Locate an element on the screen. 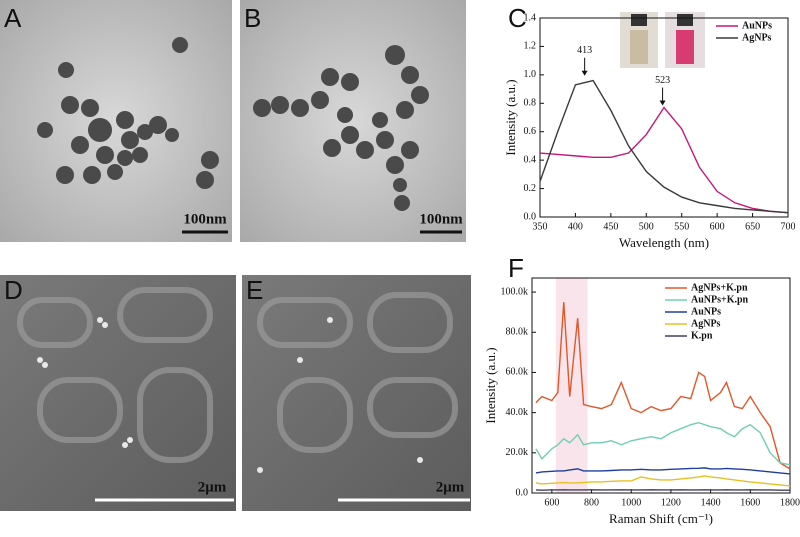 The width and height of the screenshot is (800, 537). legend-label: AgNPs+K.pn is located at coordinates (719, 287).